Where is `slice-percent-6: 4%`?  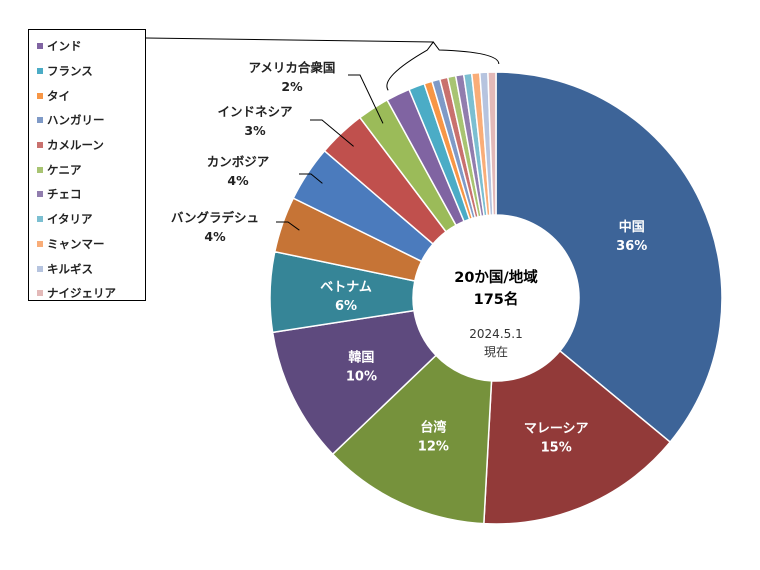 slice-percent-6: 4% is located at coordinates (238, 180).